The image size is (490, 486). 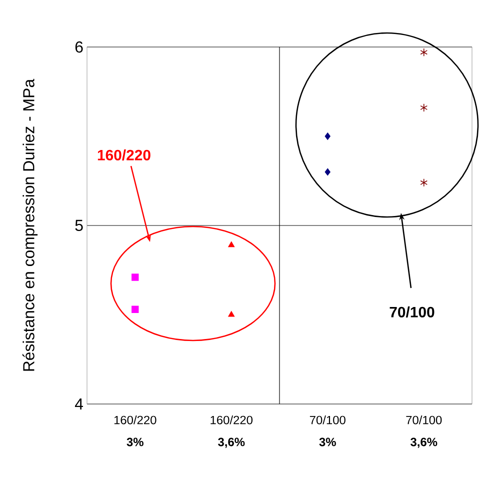 I want to click on x-tick-label: 70/100 3,6%, so click(x=424, y=432).